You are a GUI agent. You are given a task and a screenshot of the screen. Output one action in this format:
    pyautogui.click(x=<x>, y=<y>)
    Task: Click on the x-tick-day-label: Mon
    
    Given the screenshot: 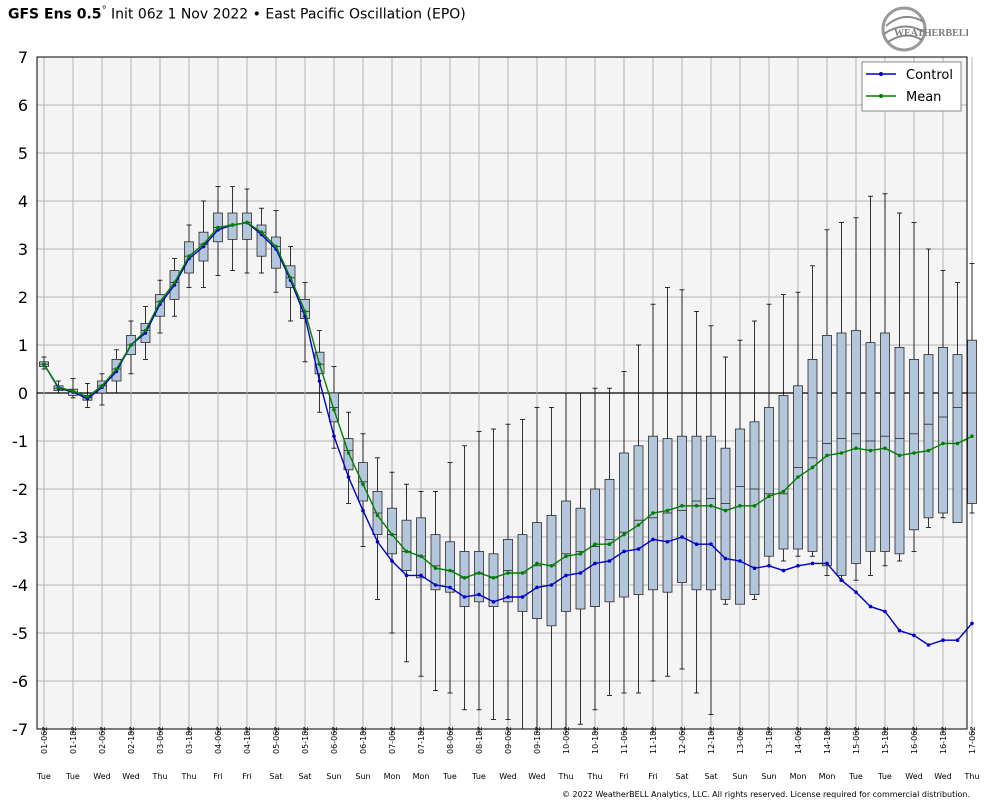 What is the action you would take?
    pyautogui.click(x=392, y=776)
    